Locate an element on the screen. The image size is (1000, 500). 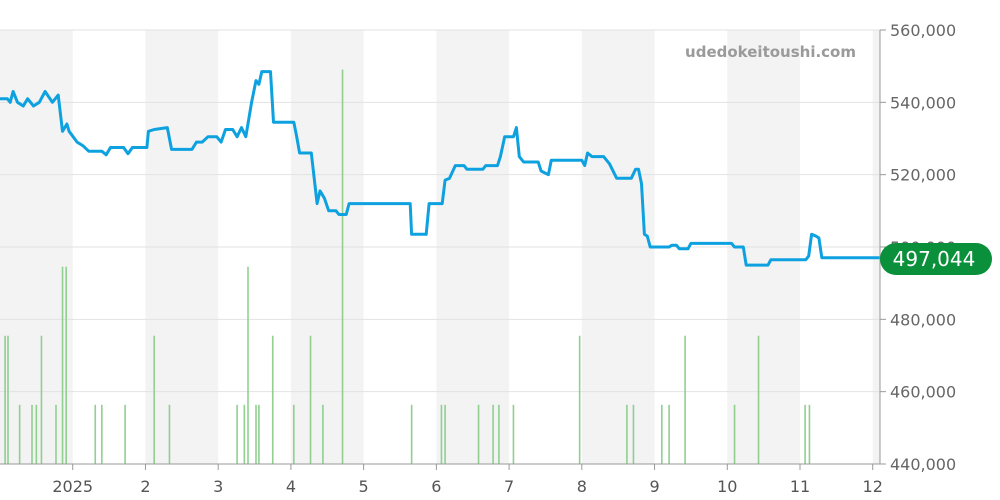
x-tick-label: 12 is located at coordinates (873, 486).